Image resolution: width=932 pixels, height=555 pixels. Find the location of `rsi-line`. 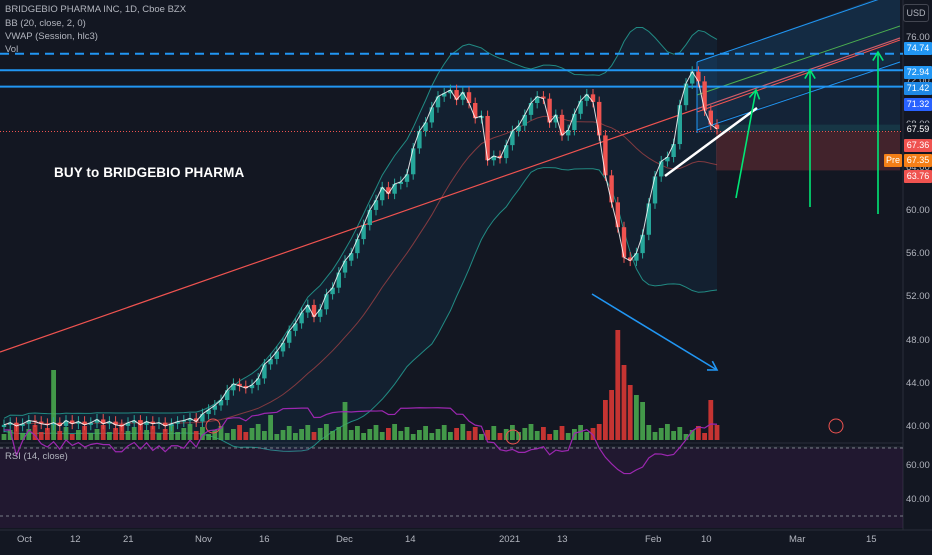

rsi-line is located at coordinates (361, 441).